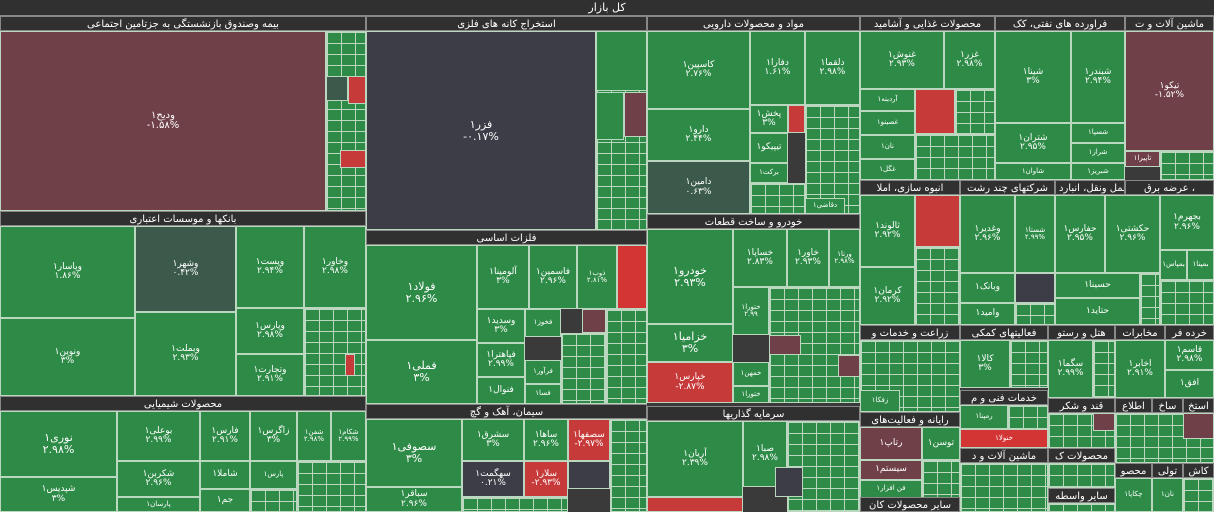  I want to click on tile-darou: دارو۱ ۲.۴۴%, so click(698, 135).